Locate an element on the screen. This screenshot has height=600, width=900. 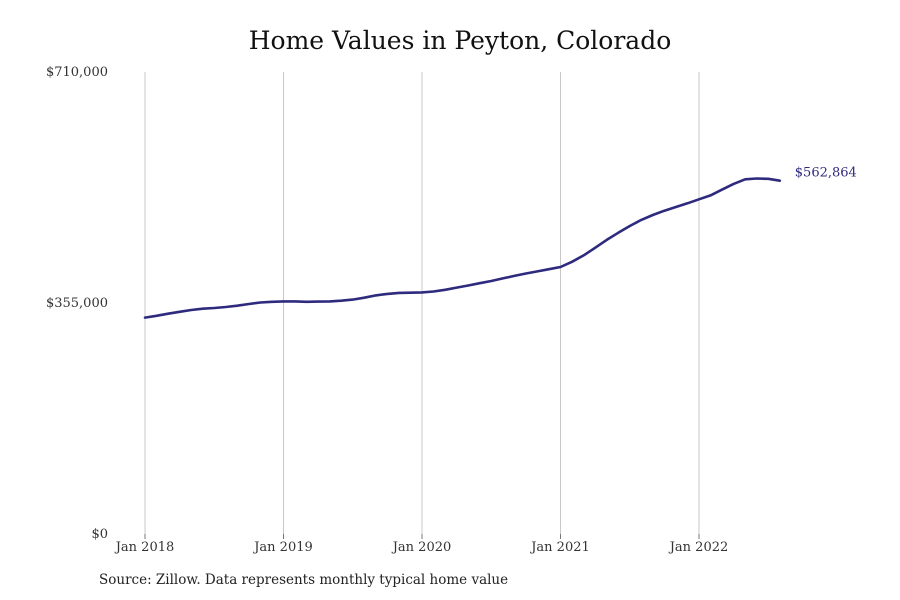
y-axis-ticks: $0 $355,000 $710,000 is located at coordinates (77, 303).